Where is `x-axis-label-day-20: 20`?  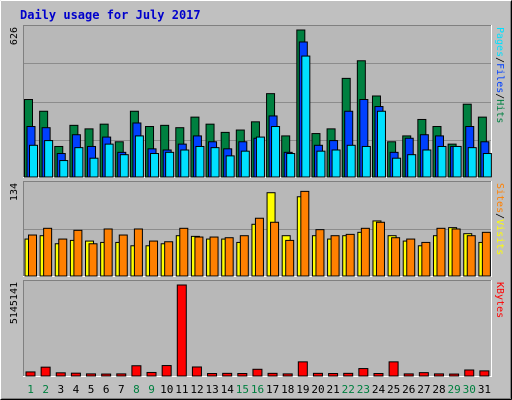 x-axis-label-day-20: 20 is located at coordinates (317, 389).